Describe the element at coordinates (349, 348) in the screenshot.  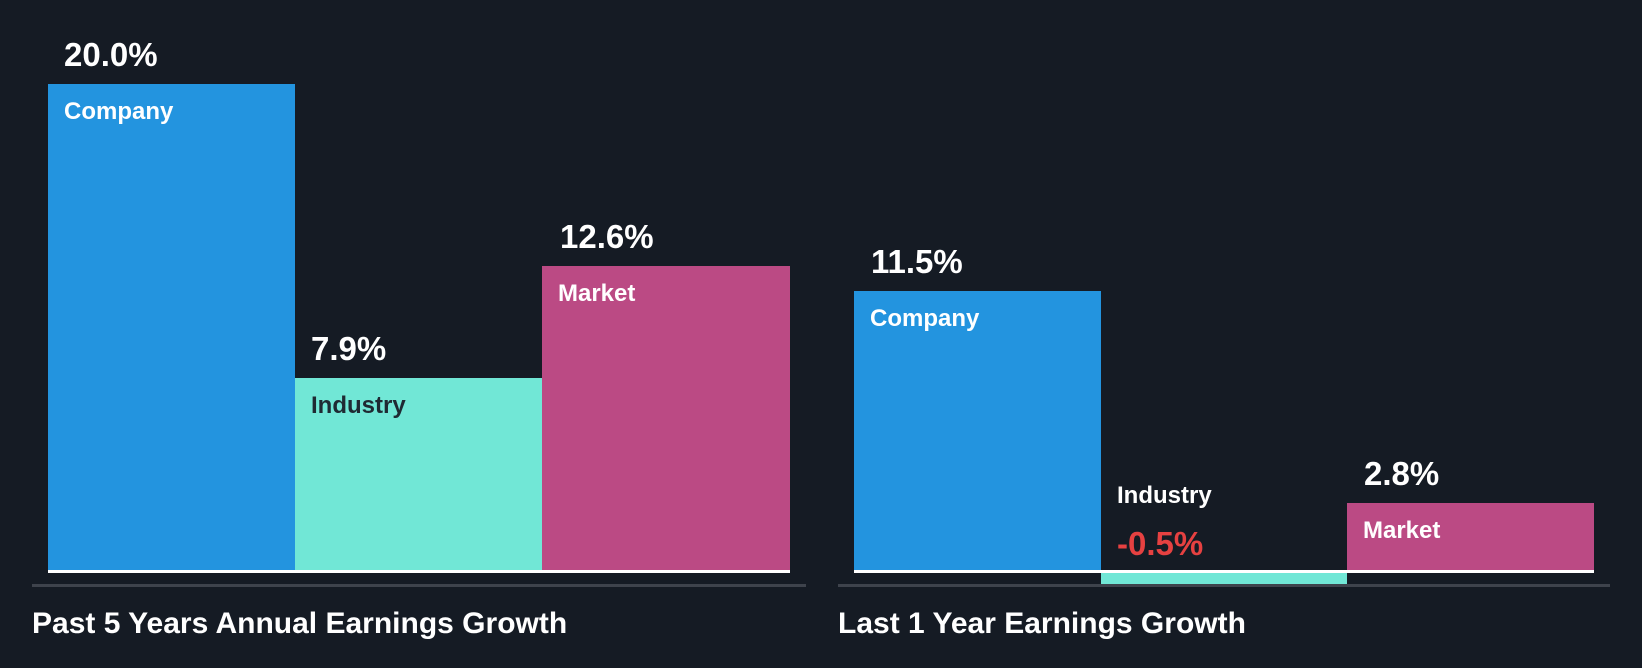
I see `industry-value-label: 7.9%` at that location.